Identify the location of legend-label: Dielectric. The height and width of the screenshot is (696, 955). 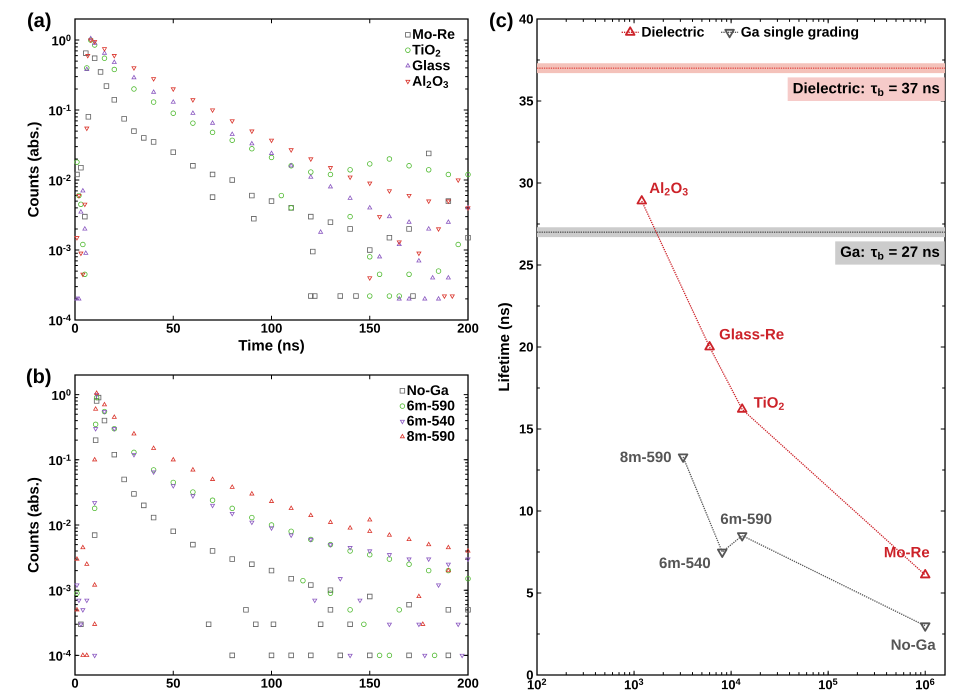
(673, 31).